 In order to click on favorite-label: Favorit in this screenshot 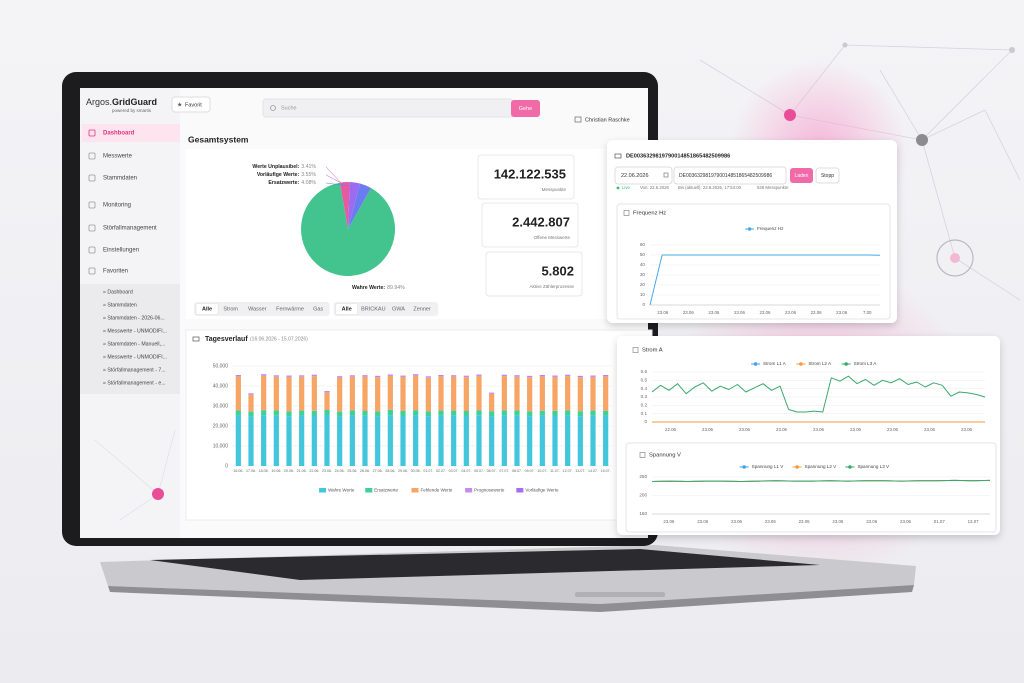, I will do `click(193, 105)`.